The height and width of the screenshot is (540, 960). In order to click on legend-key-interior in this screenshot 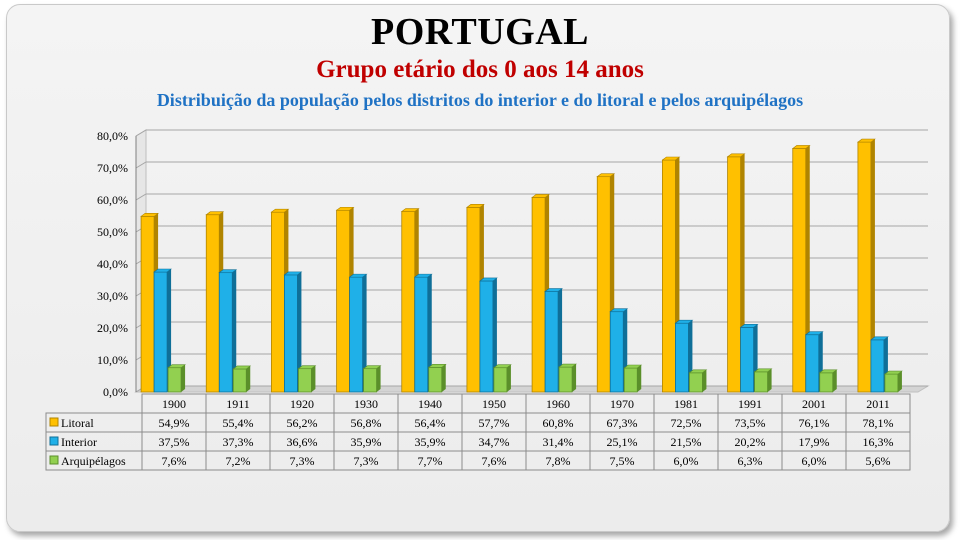, I will do `click(54, 441)`.